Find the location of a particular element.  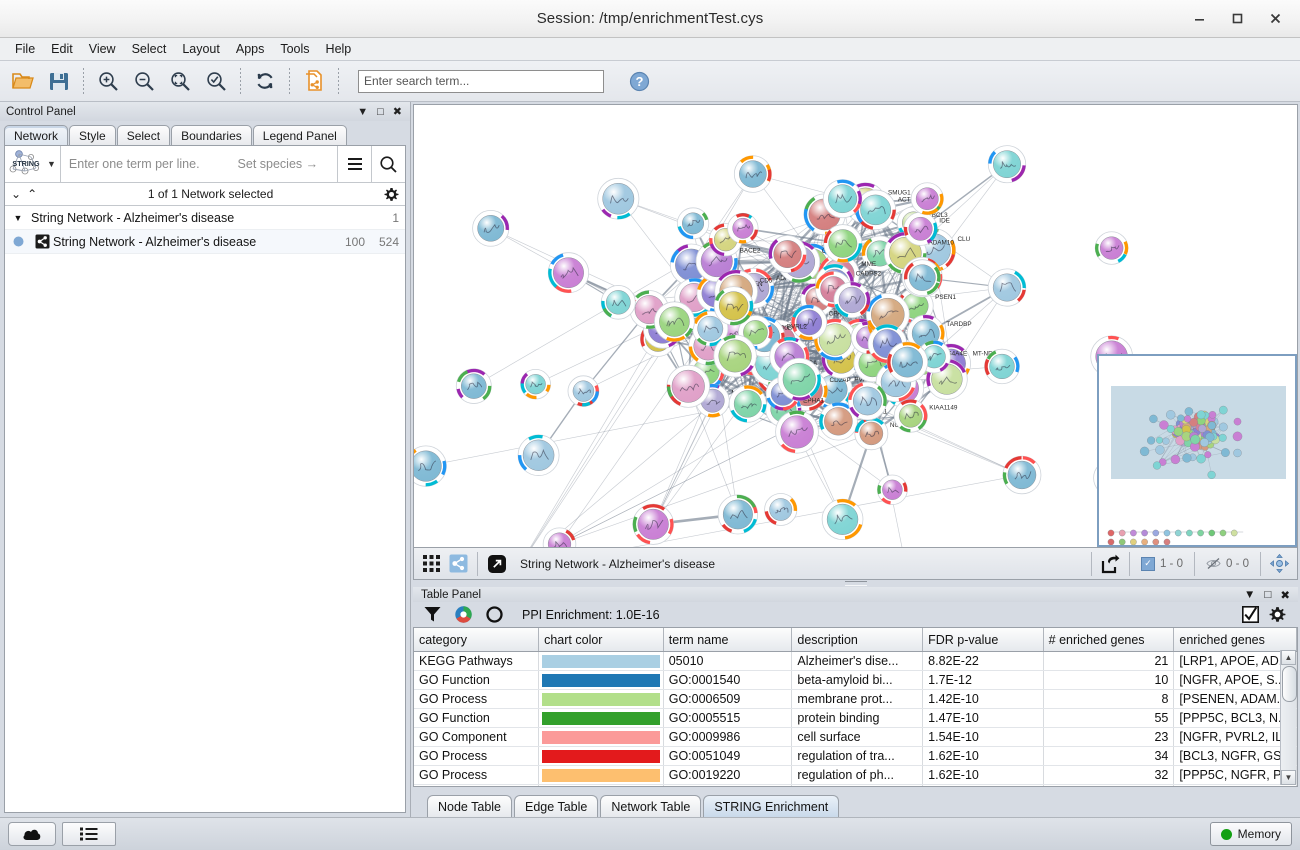

column-header-enriched-genes: enriched genes is located at coordinates (1235, 640).